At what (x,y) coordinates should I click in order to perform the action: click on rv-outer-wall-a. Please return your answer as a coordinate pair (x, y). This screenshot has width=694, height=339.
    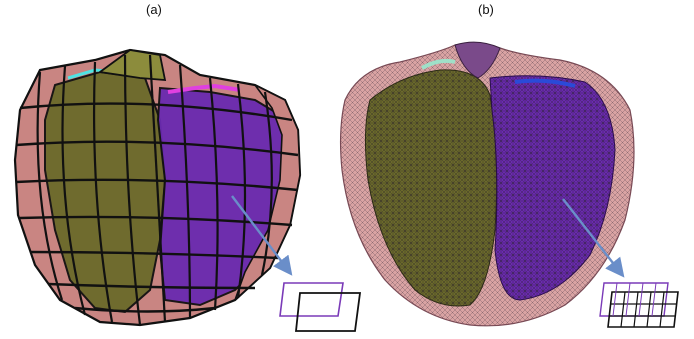
    Looking at the image, I should click on (267, 192).